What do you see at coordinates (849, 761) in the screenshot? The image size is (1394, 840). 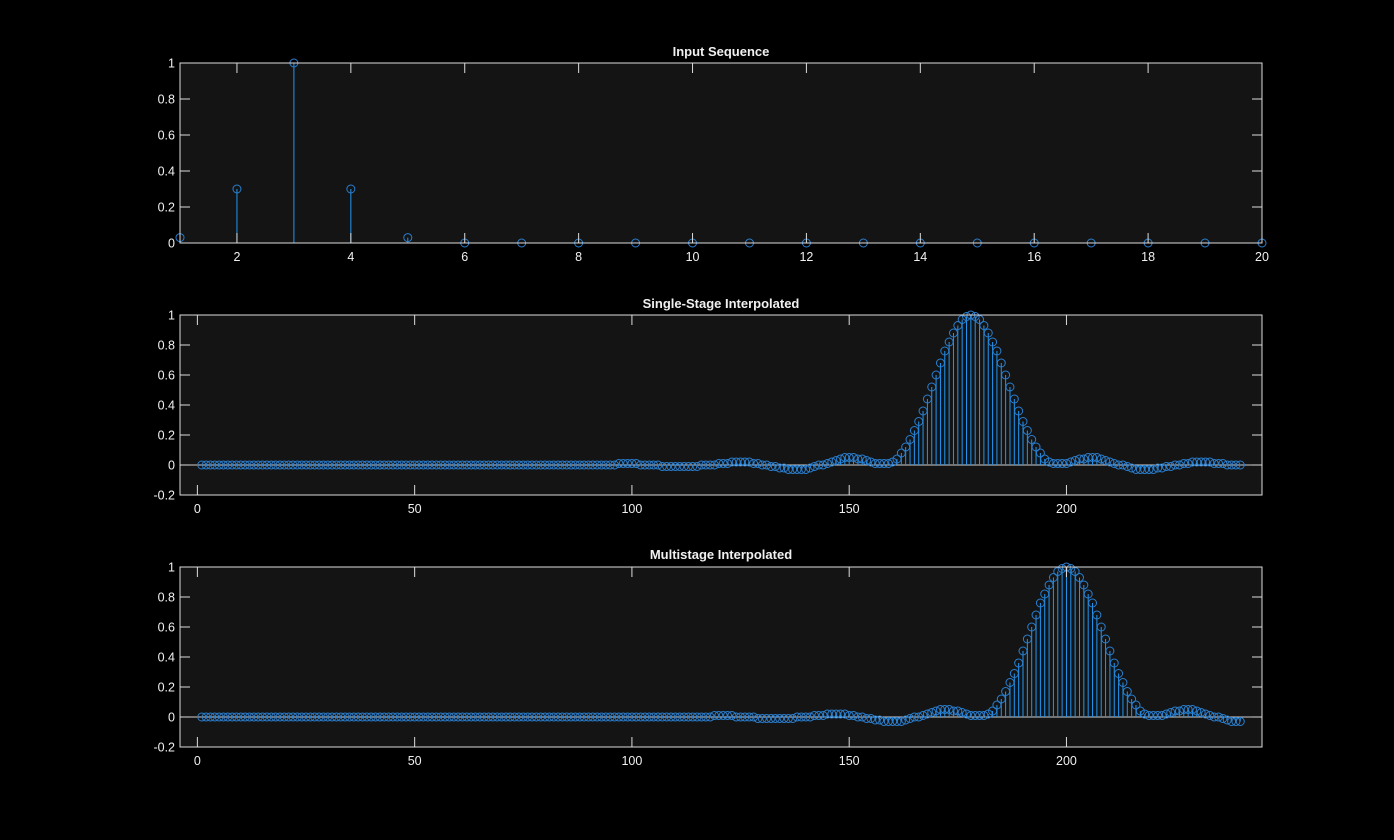 I see `x-tick-label: 150` at bounding box center [849, 761].